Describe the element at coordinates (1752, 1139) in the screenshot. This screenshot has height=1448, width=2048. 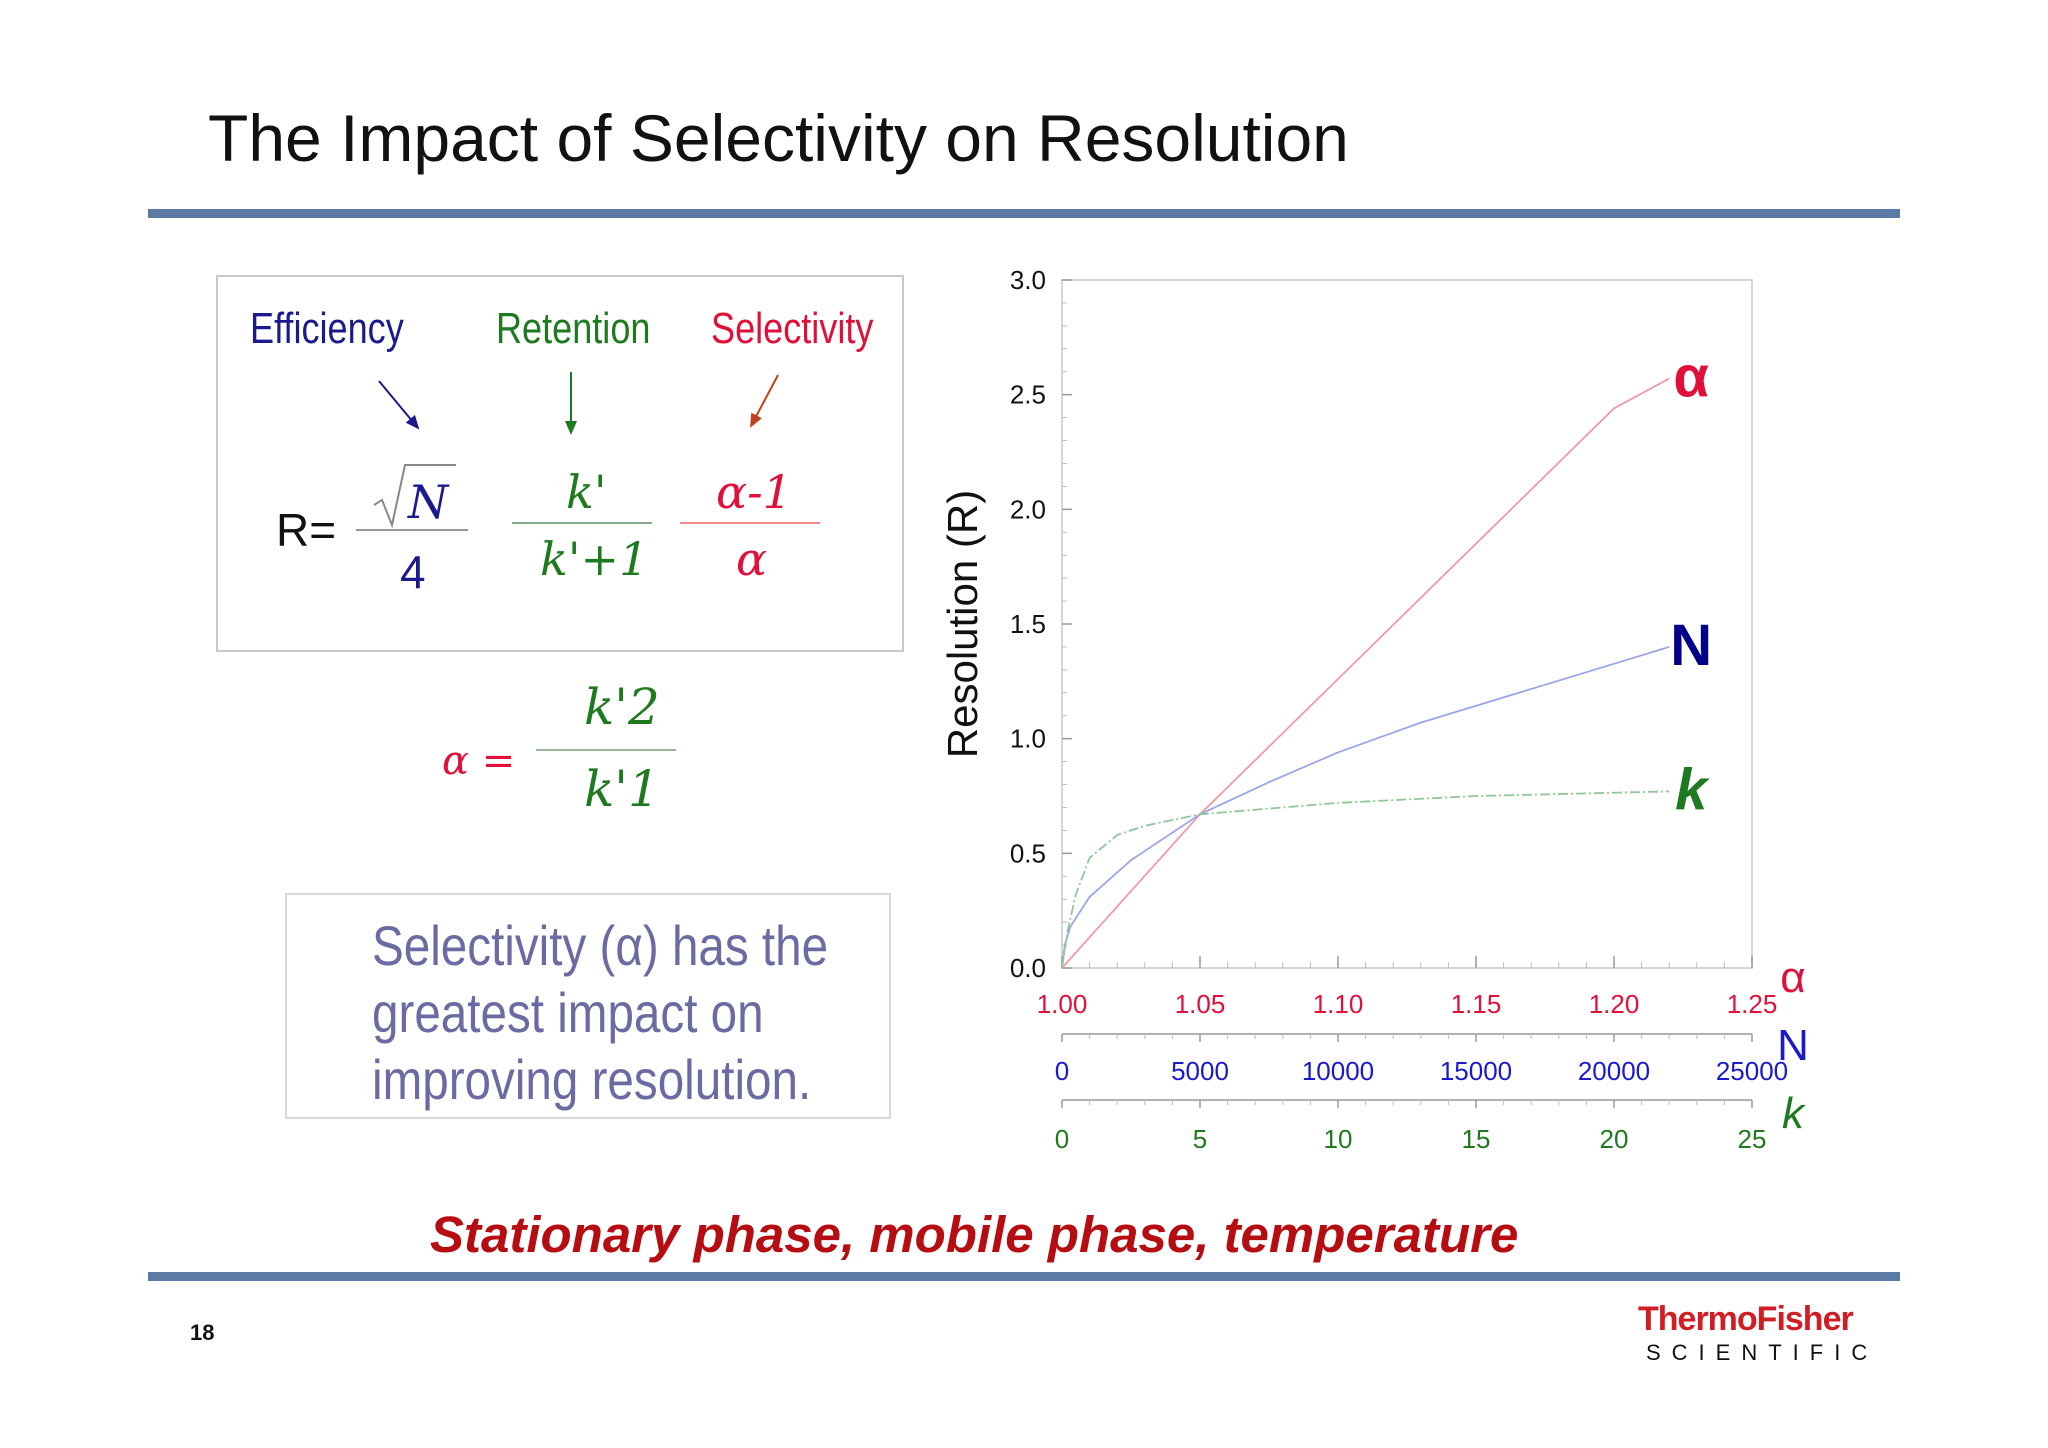
I see `x-axis-k-tick-label: 25` at that location.